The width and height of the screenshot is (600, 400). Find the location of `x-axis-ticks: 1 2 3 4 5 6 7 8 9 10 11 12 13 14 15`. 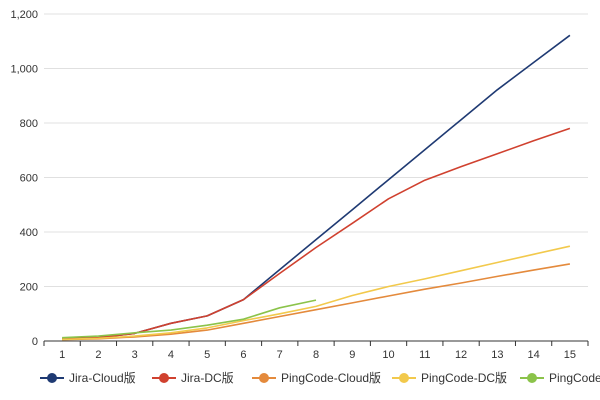

x-axis-ticks: 1 2 3 4 5 6 7 8 9 10 11 12 13 14 15 is located at coordinates (316, 351).